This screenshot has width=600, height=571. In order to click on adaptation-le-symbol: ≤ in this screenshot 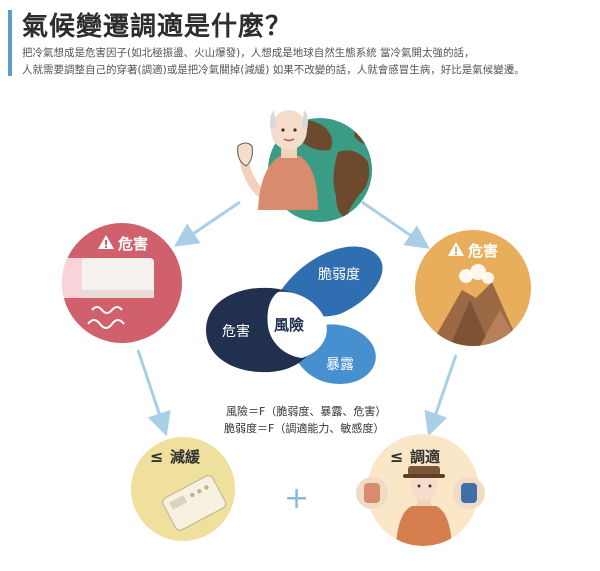, I will do `click(396, 456)`.